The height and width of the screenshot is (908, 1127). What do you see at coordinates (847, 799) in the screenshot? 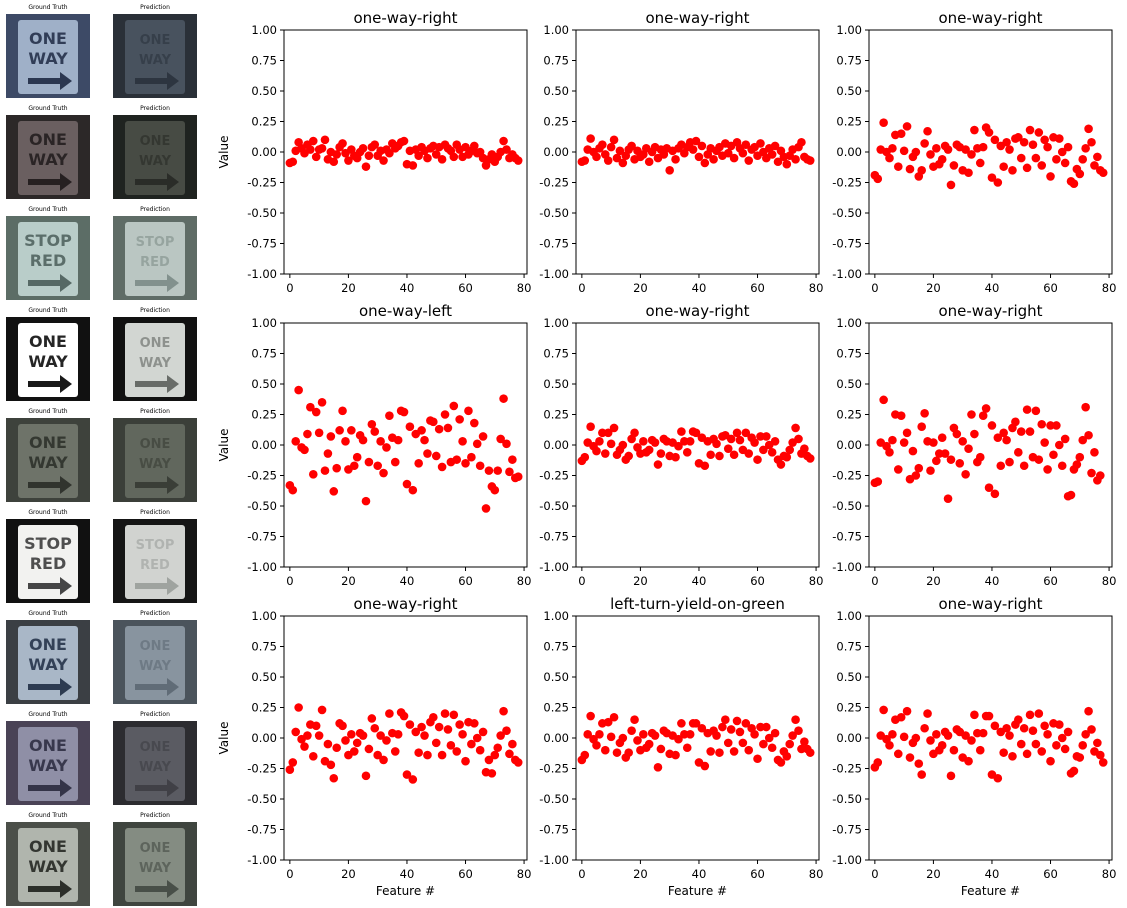
I see `y-tick-label: -0.50` at bounding box center [847, 799].